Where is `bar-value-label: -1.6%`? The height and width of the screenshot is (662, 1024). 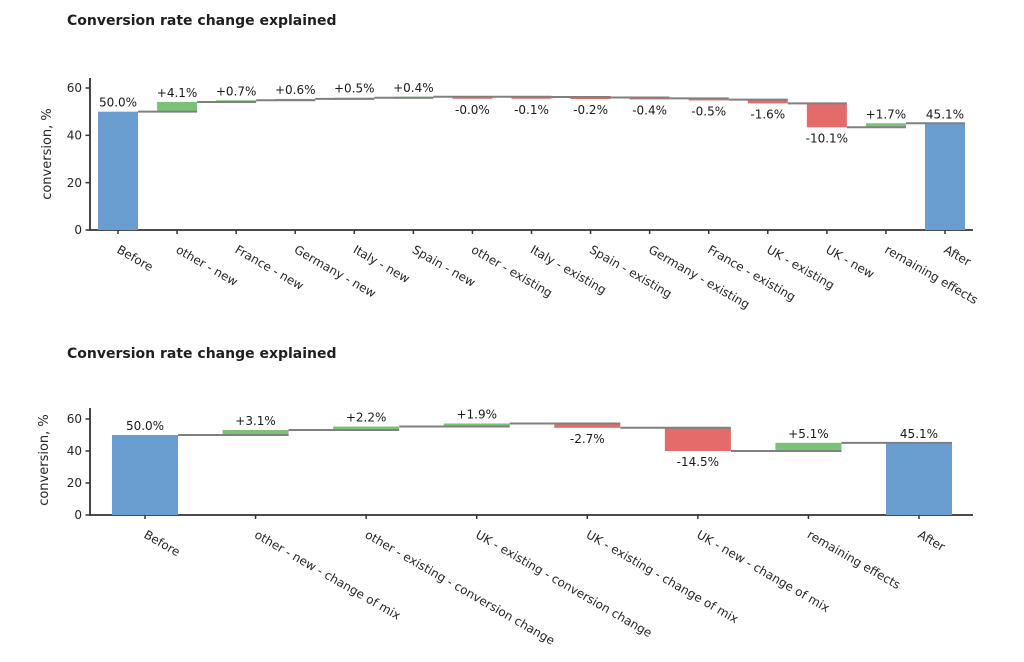 bar-value-label: -1.6% is located at coordinates (767, 114).